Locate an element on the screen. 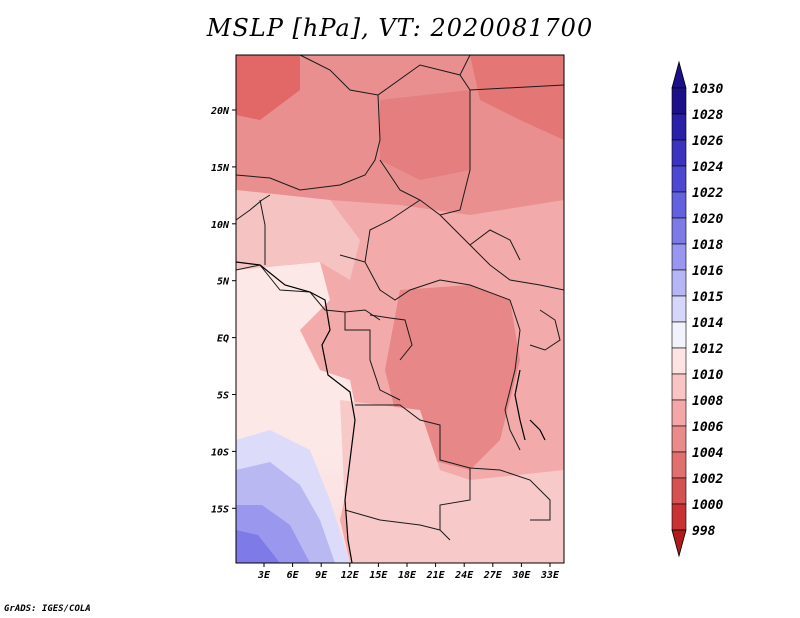 This screenshot has height=618, width=800. y-tick-label: 15N is located at coordinates (220, 168).